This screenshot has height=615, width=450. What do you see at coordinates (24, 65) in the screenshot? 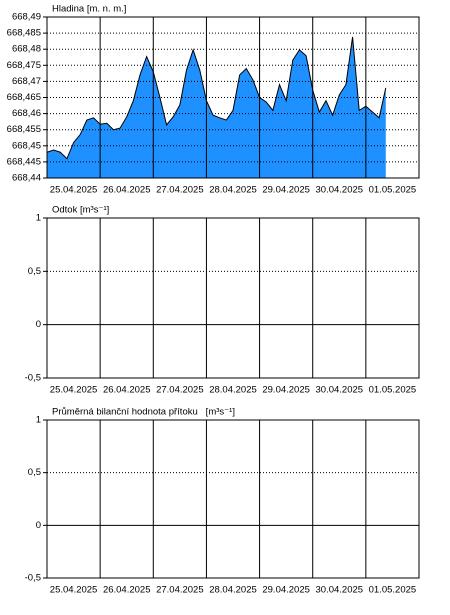
I see `y-tick-label: 668,475` at bounding box center [24, 65].